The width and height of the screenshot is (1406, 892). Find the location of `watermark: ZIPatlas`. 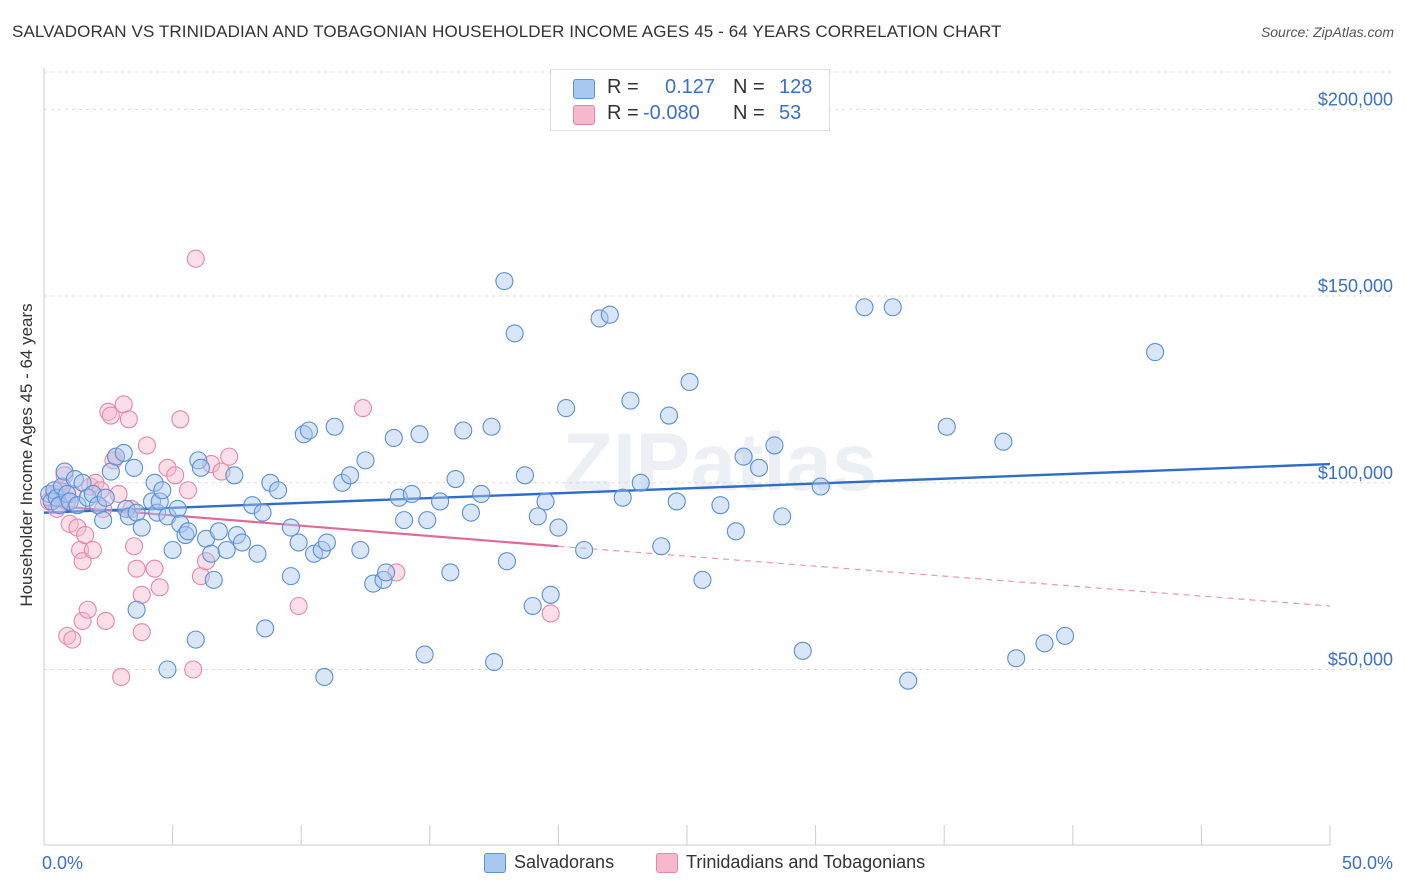

watermark: ZIPatlas is located at coordinates (720, 462).